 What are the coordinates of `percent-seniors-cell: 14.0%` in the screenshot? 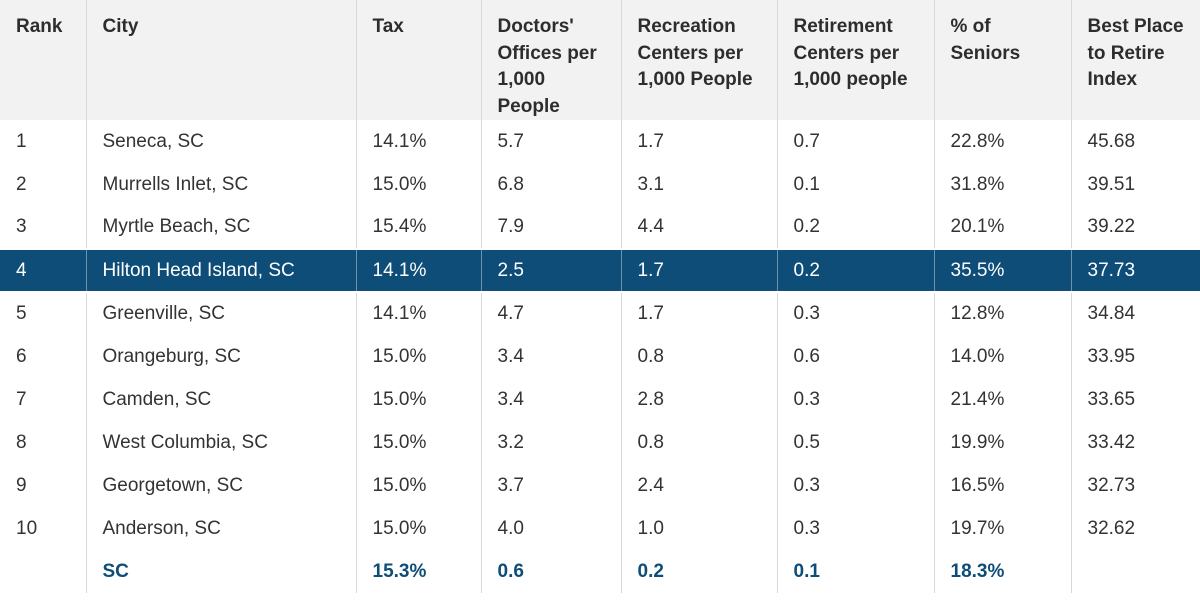 It's located at (1002, 356).